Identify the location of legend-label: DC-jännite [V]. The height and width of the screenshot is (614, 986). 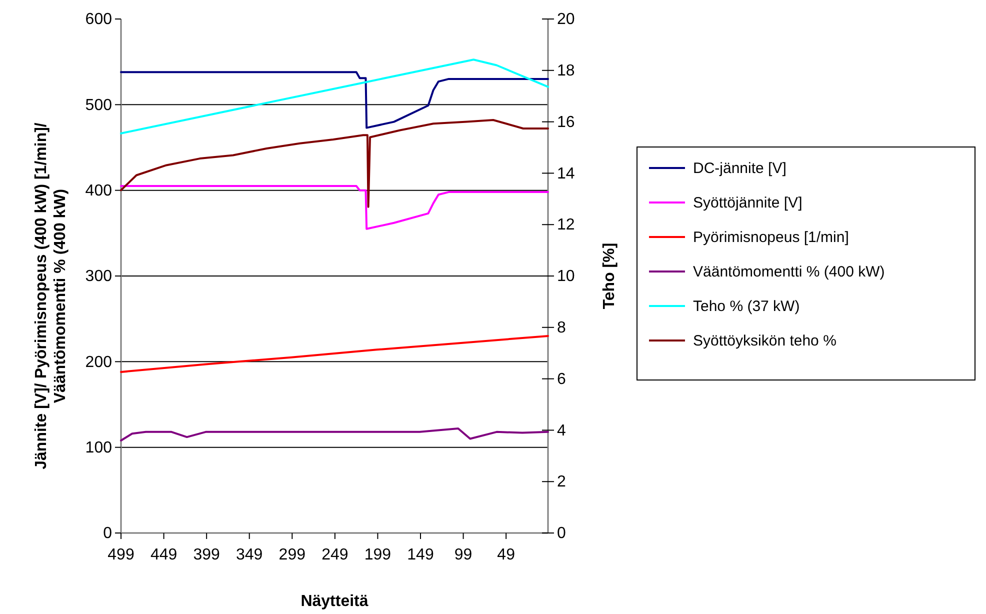
(739, 168).